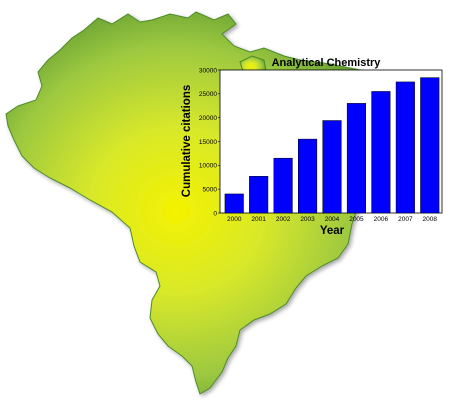  Describe the element at coordinates (308, 176) in the screenshot. I see `bar-2003` at that location.